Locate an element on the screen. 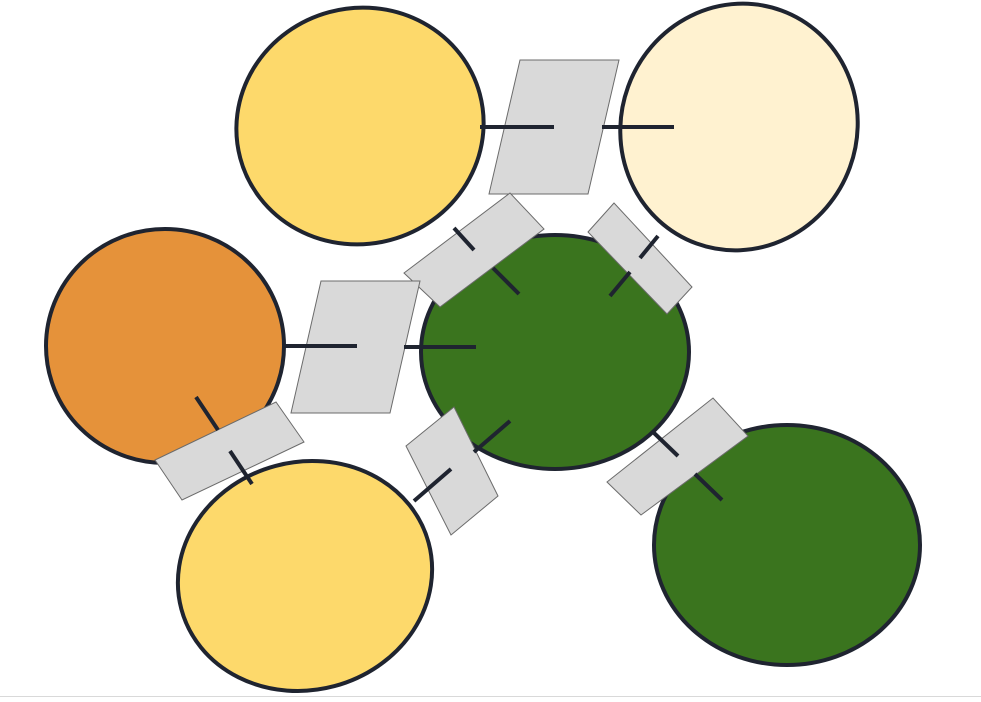  node-yellow-bottom-left is located at coordinates (305, 576).